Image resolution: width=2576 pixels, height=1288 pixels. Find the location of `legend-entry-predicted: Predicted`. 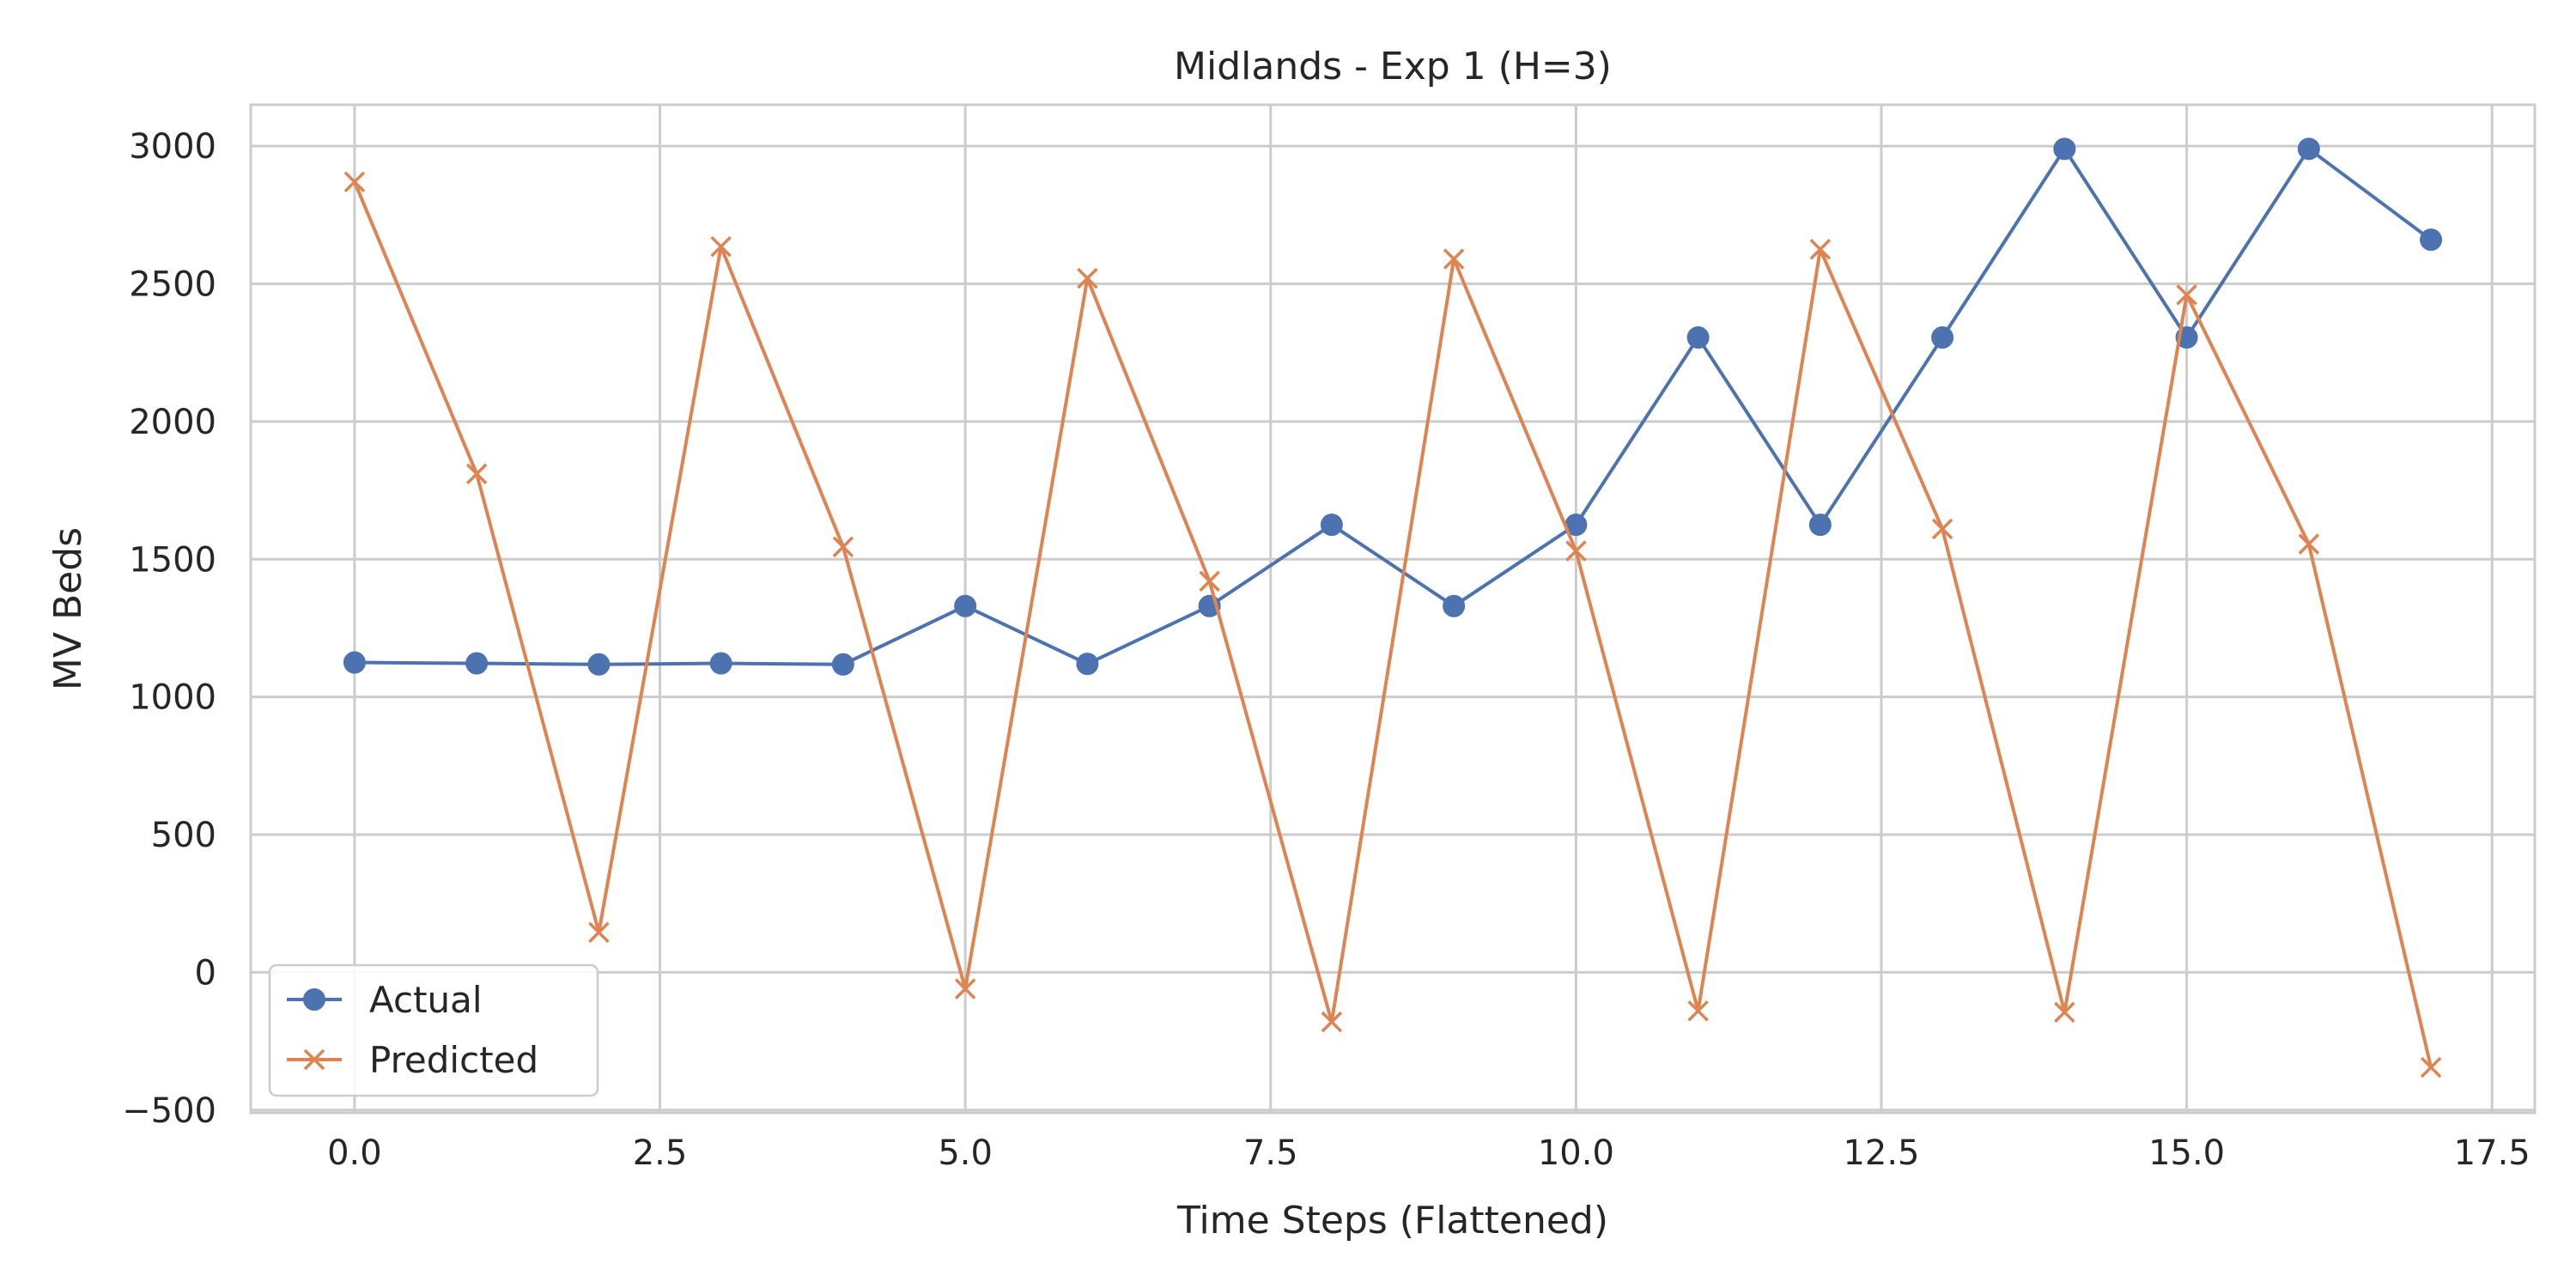

legend-entry-predicted: Predicted is located at coordinates (412, 1060).